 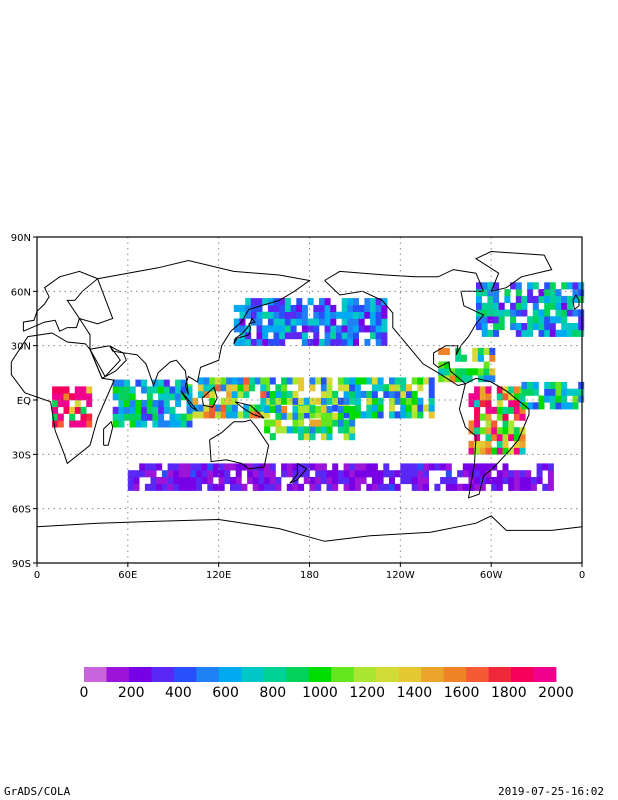 I want to click on coastline, so click(x=404, y=328).